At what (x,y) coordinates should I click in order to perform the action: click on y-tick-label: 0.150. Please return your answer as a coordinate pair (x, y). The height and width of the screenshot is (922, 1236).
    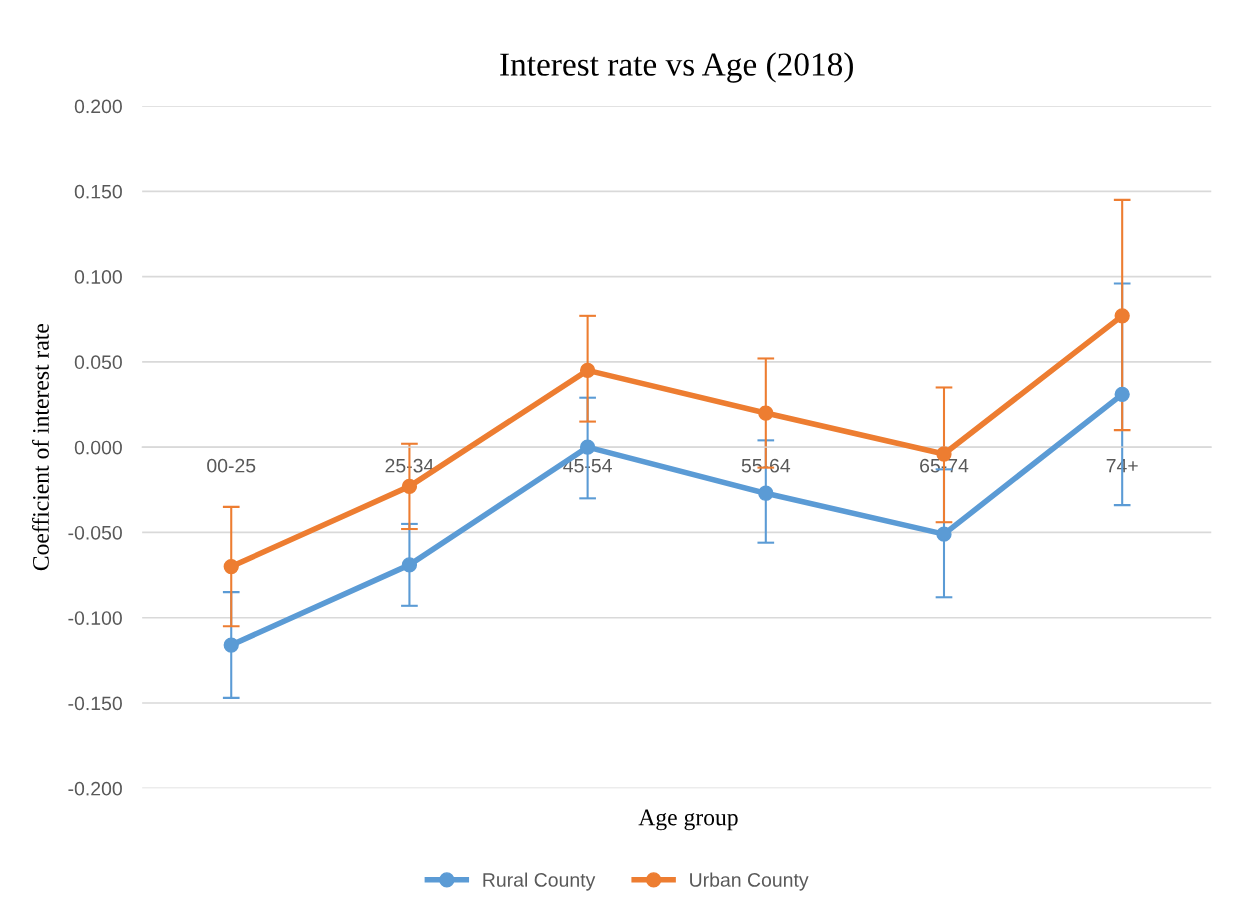
    Looking at the image, I should click on (98, 191).